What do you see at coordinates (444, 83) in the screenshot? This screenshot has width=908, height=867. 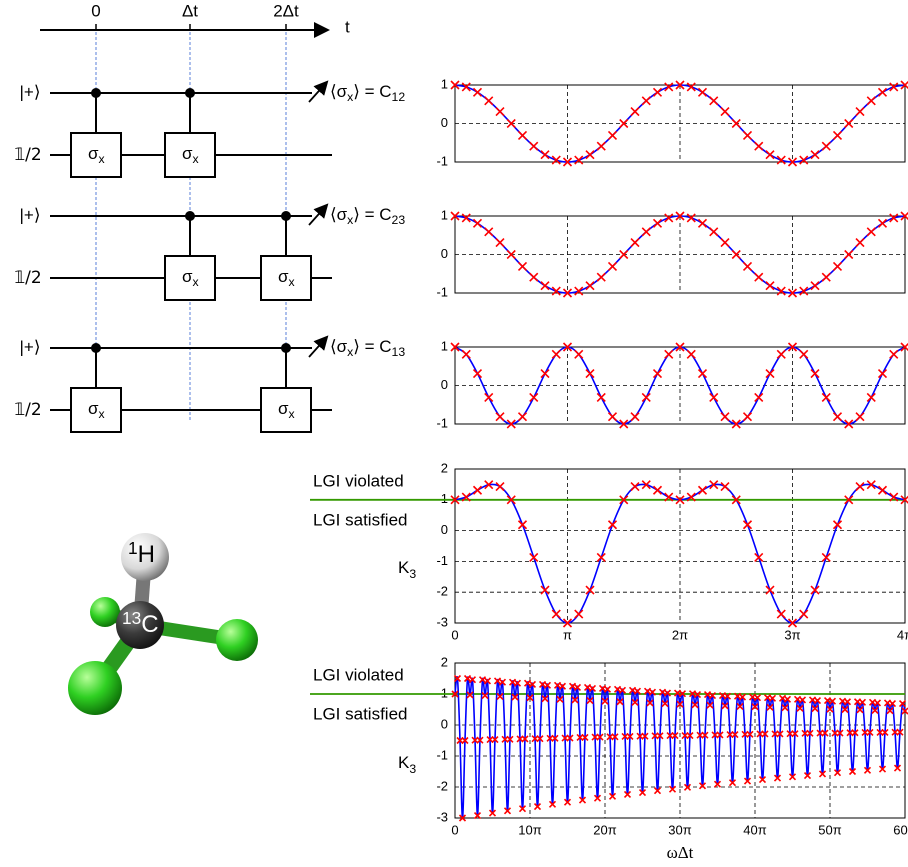 I see `y-tick-label: 1` at bounding box center [444, 83].